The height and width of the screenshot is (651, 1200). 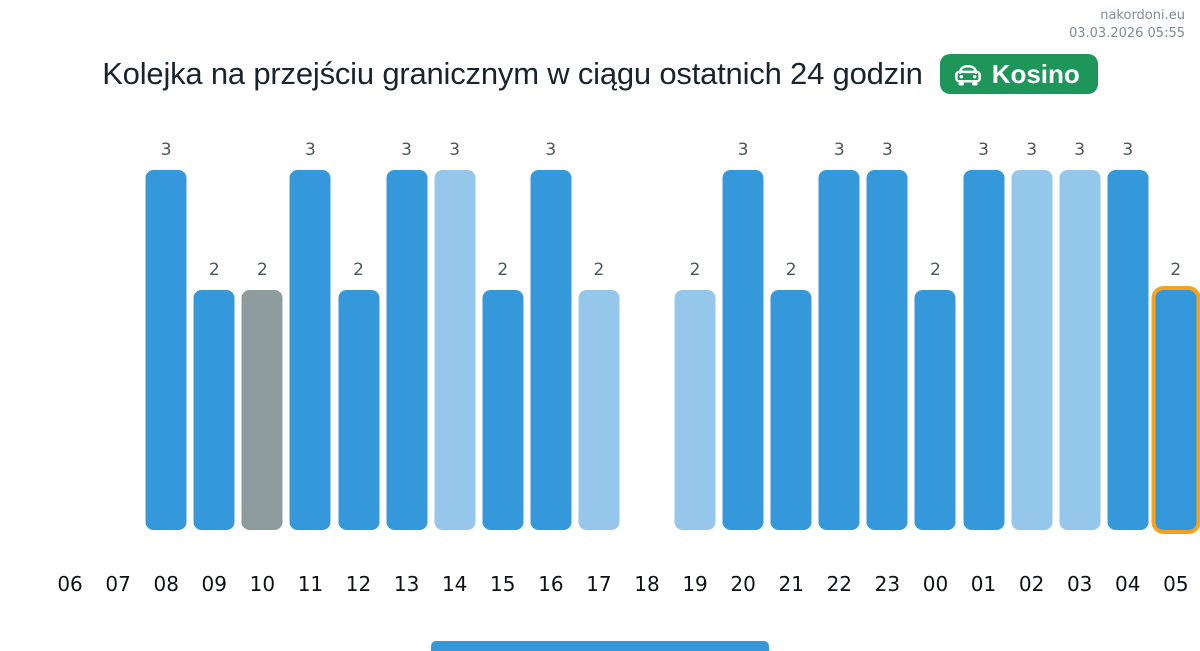 What do you see at coordinates (695, 584) in the screenshot?
I see `hour-label-19: 19` at bounding box center [695, 584].